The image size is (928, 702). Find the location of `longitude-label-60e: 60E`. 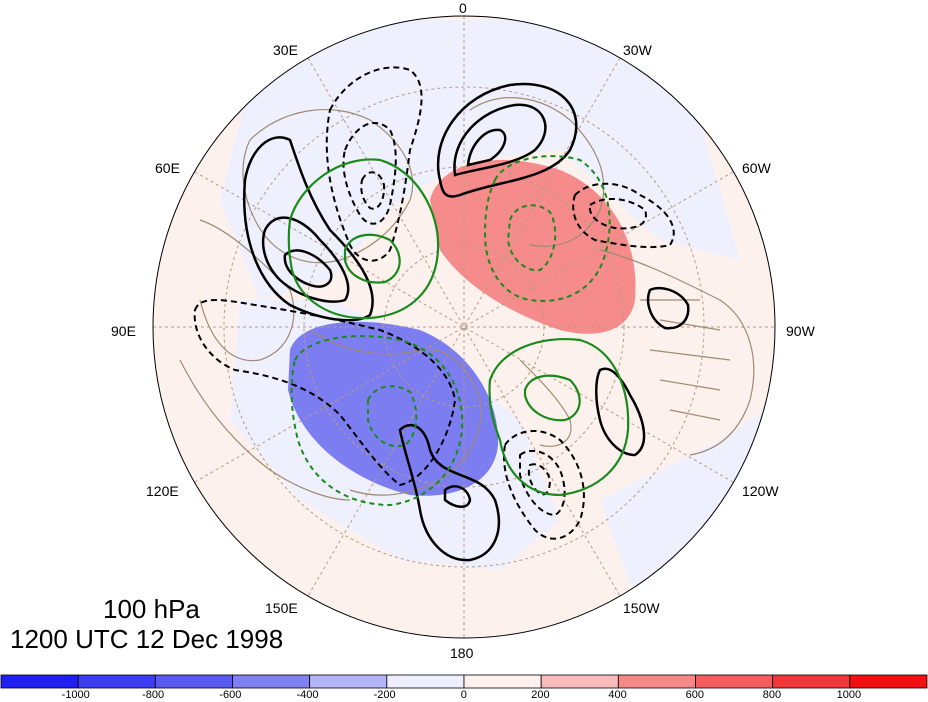

longitude-label-60e: 60E is located at coordinates (167, 168).